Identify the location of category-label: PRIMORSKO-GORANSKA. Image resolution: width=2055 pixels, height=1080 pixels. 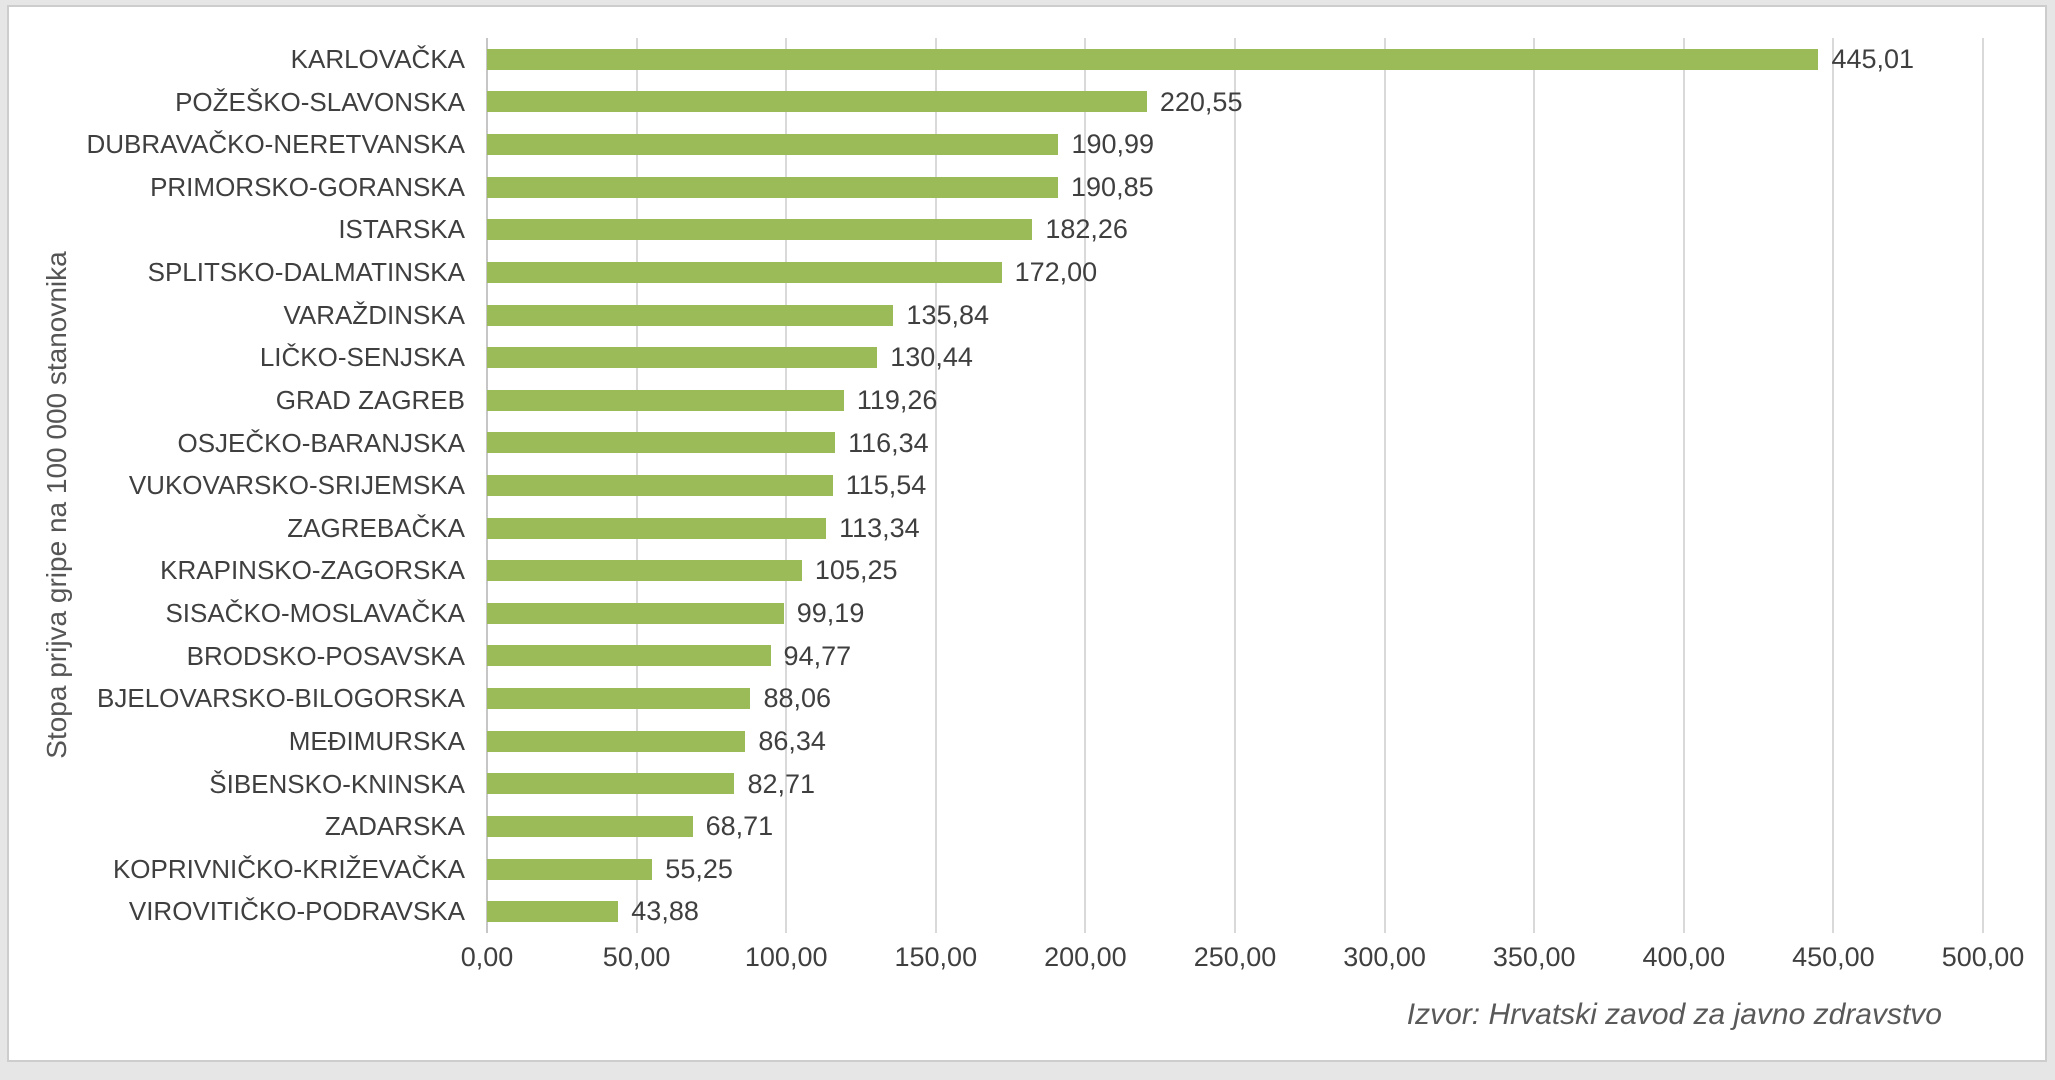
(307, 186).